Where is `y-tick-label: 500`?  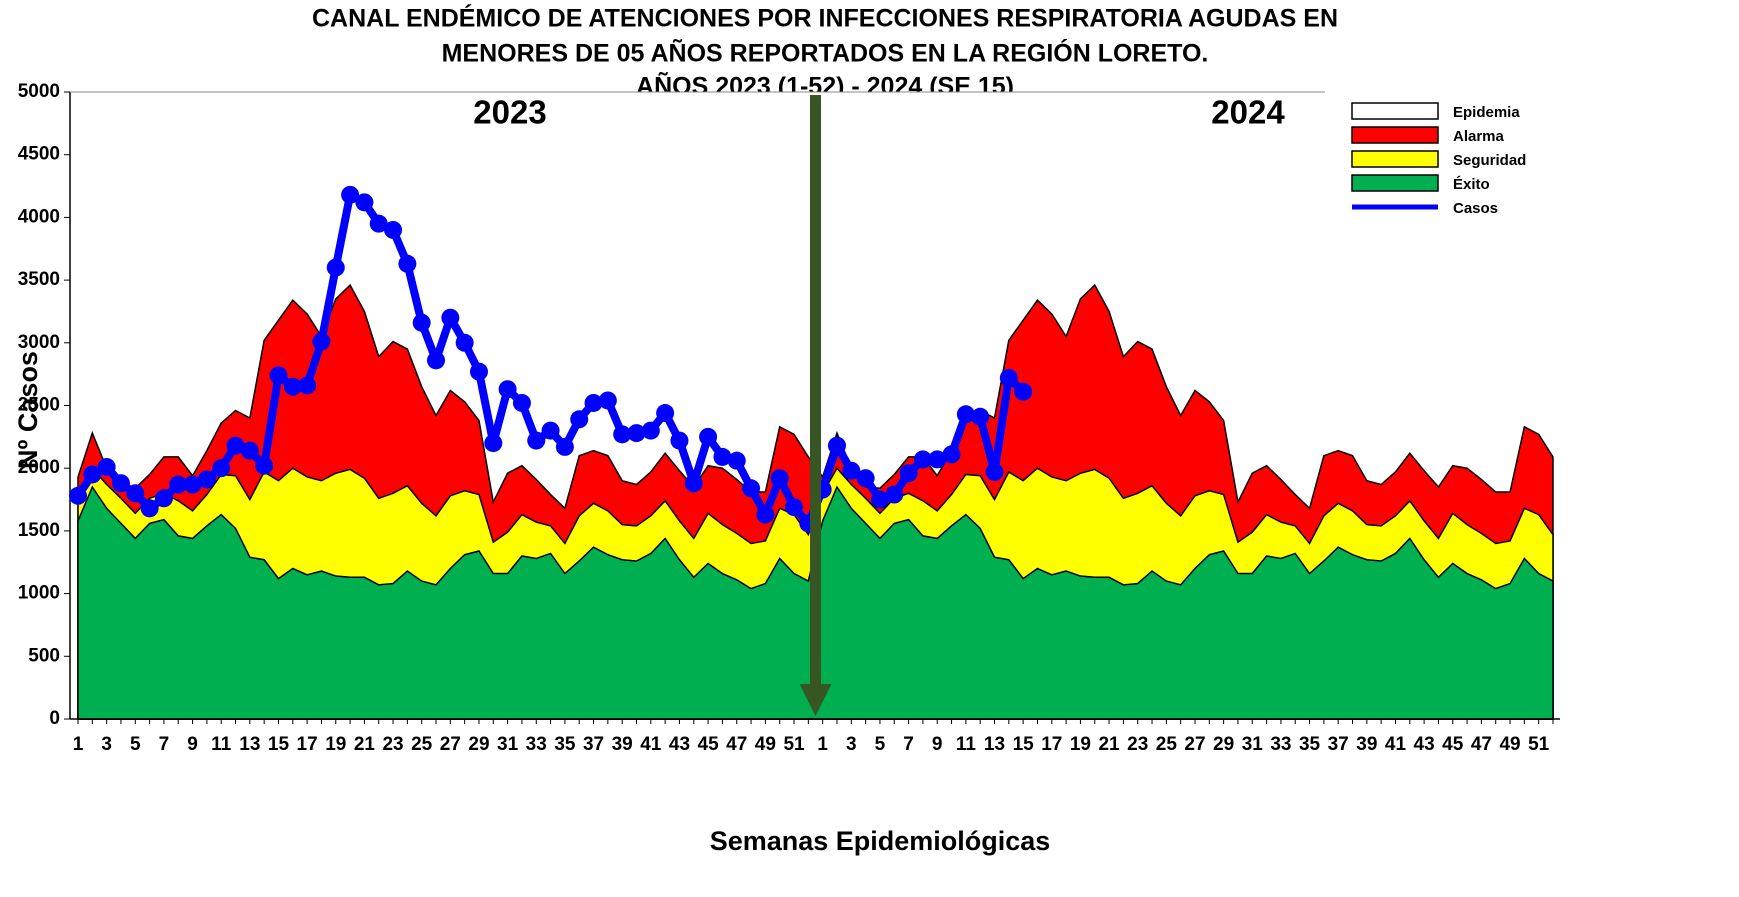
y-tick-label: 500 is located at coordinates (44, 655).